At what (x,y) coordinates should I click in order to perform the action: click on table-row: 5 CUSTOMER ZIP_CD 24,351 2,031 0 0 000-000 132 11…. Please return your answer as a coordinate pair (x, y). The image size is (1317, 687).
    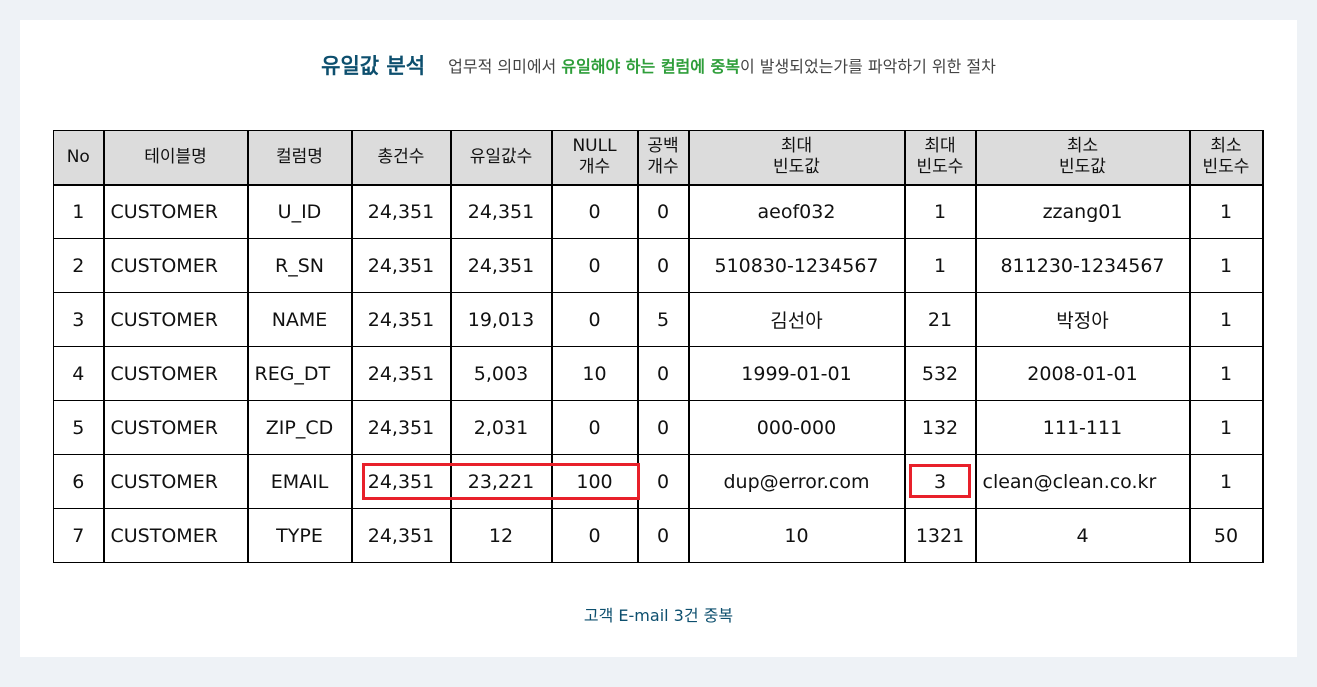
    Looking at the image, I should click on (658, 427).